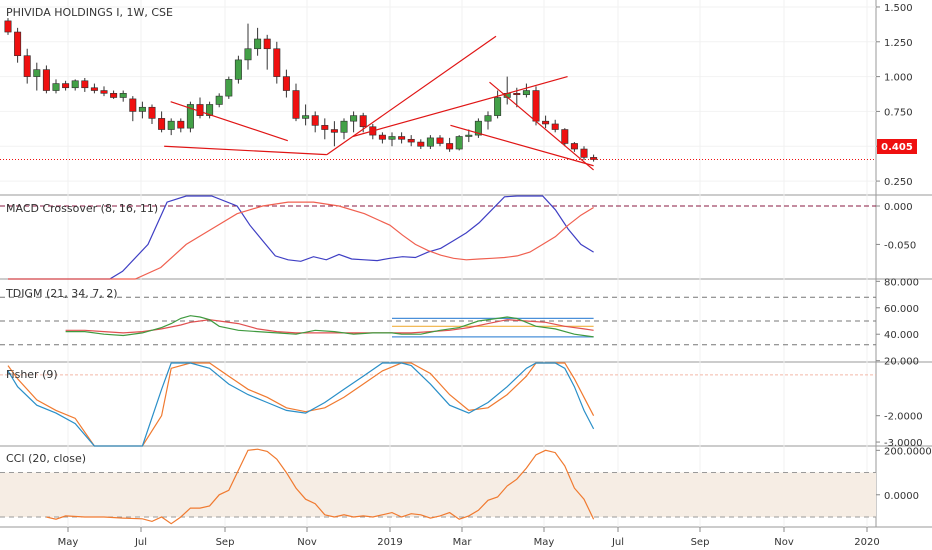 Image resolution: width=932 pixels, height=550 pixels. I want to click on fisher-line, so click(301, 404).